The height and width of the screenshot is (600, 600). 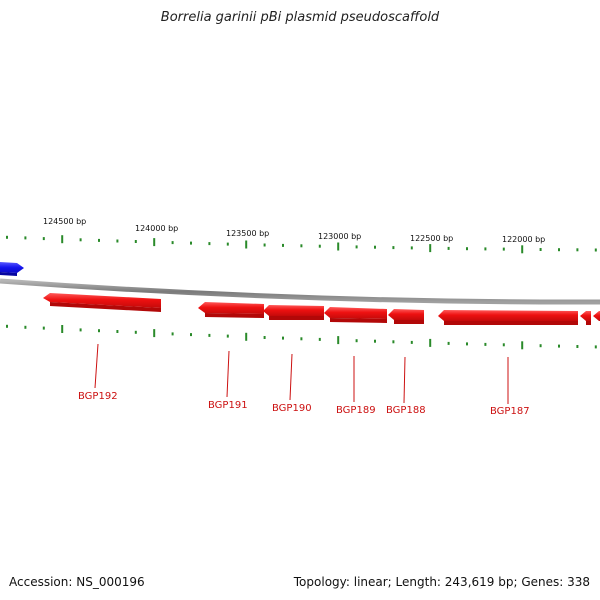 I want to click on accession-text: Accession: NS_000196, so click(x=77, y=582).